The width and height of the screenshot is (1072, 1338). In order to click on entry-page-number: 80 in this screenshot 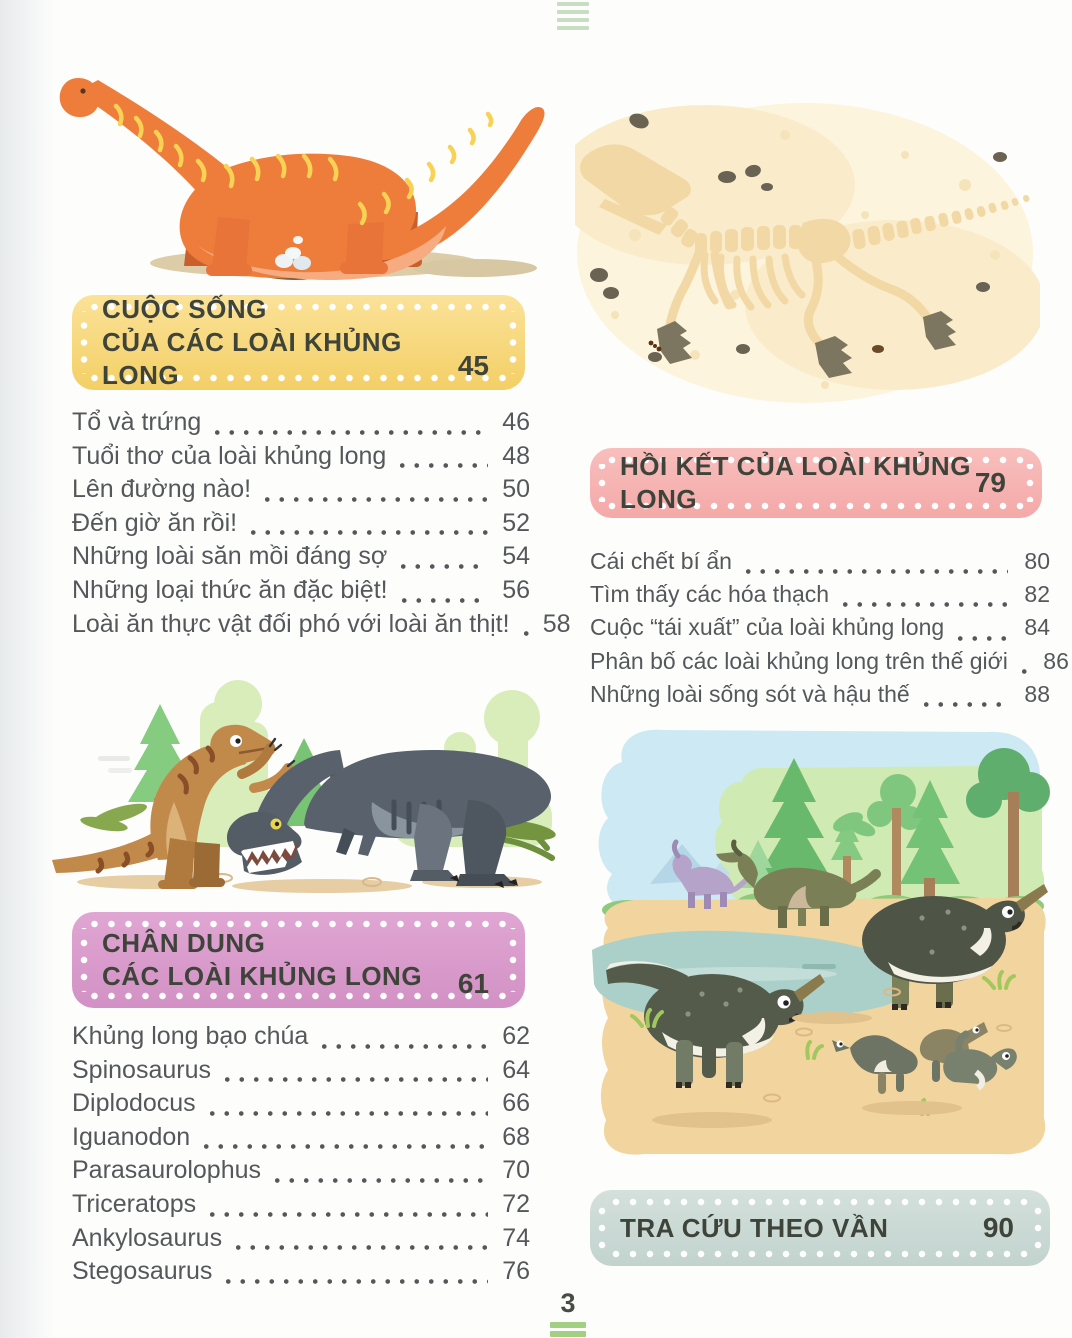, I will do `click(1037, 561)`.